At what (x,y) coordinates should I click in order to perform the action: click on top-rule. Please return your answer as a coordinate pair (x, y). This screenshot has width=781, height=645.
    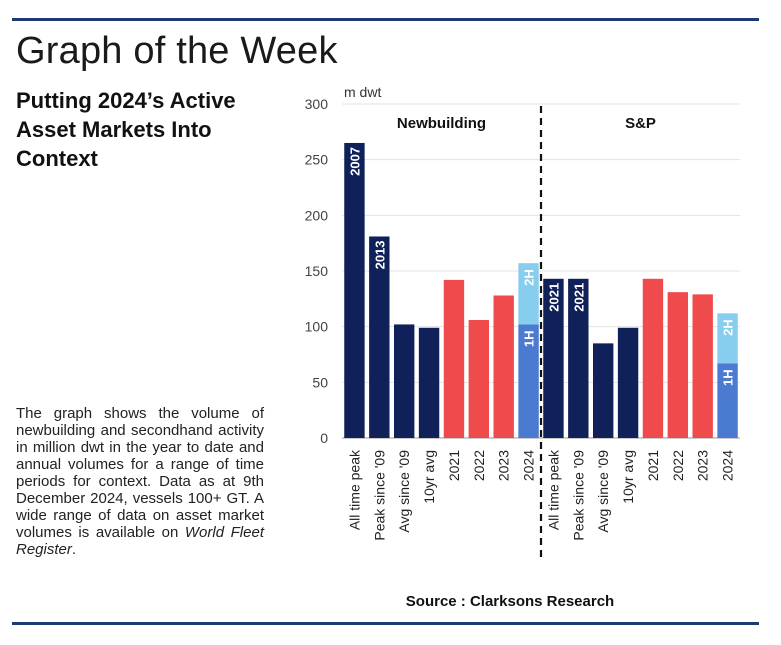
    Looking at the image, I should click on (385, 19).